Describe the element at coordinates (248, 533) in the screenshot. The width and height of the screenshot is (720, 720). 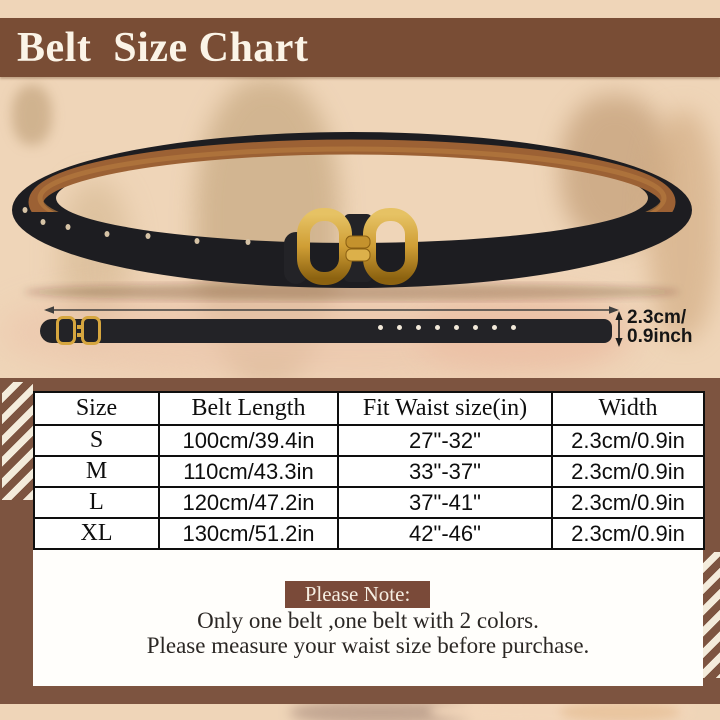
I see `table-cell: 130cm/51.2in` at that location.